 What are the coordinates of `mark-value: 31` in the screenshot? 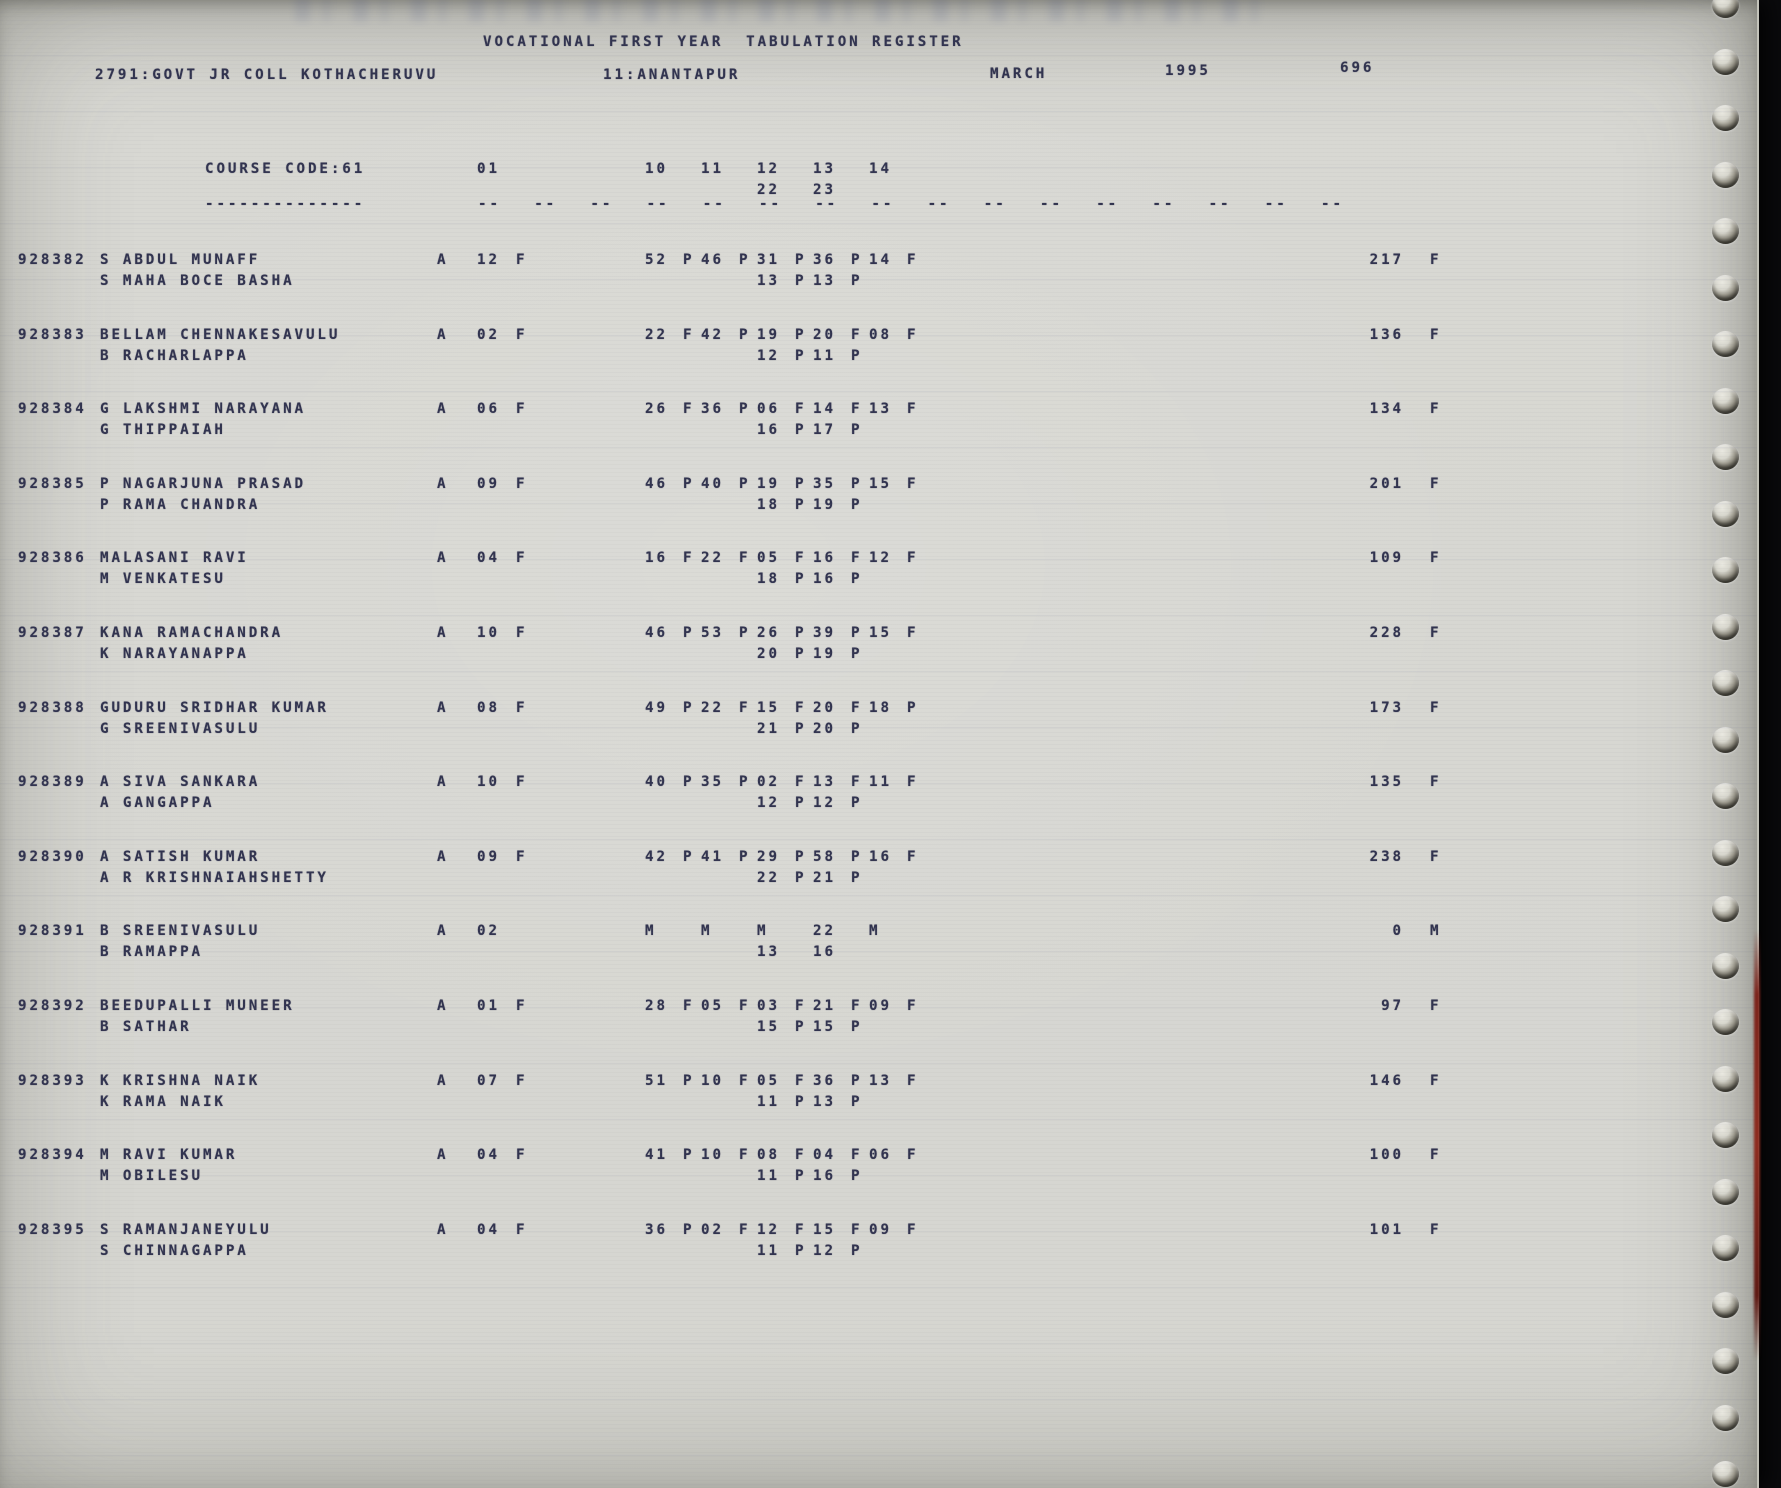 It's located at (768, 260).